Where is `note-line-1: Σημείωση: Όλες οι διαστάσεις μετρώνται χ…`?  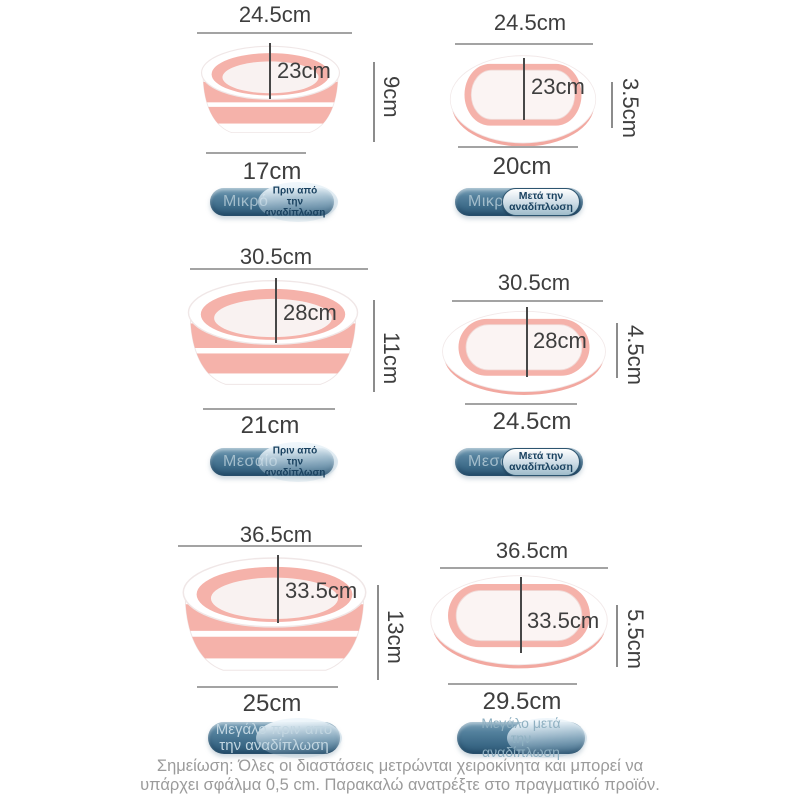 note-line-1: Σημείωση: Όλες οι διαστάσεις μετρώνται χ… is located at coordinates (400, 766).